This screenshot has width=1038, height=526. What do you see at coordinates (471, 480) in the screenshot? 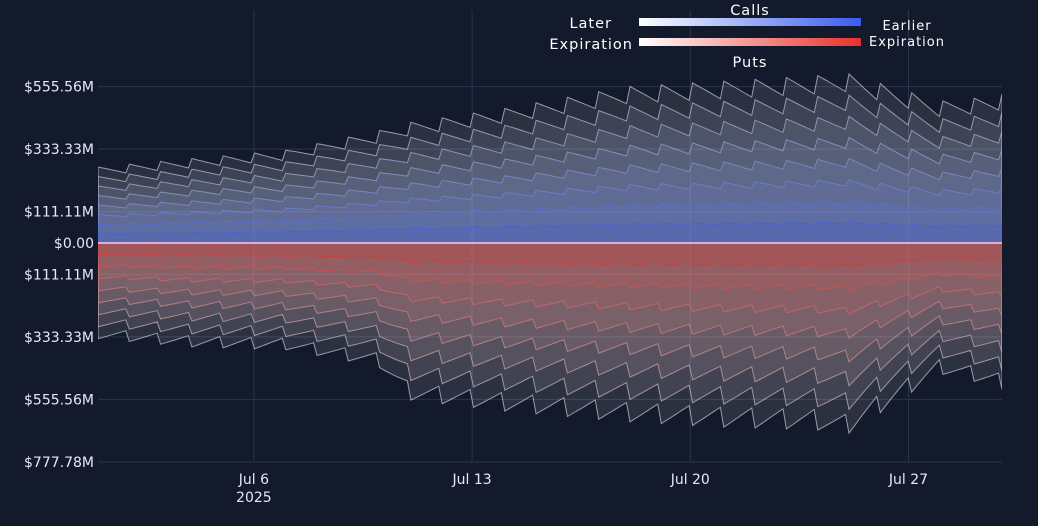
I see `x-tick-label: Jul 13` at bounding box center [471, 480].